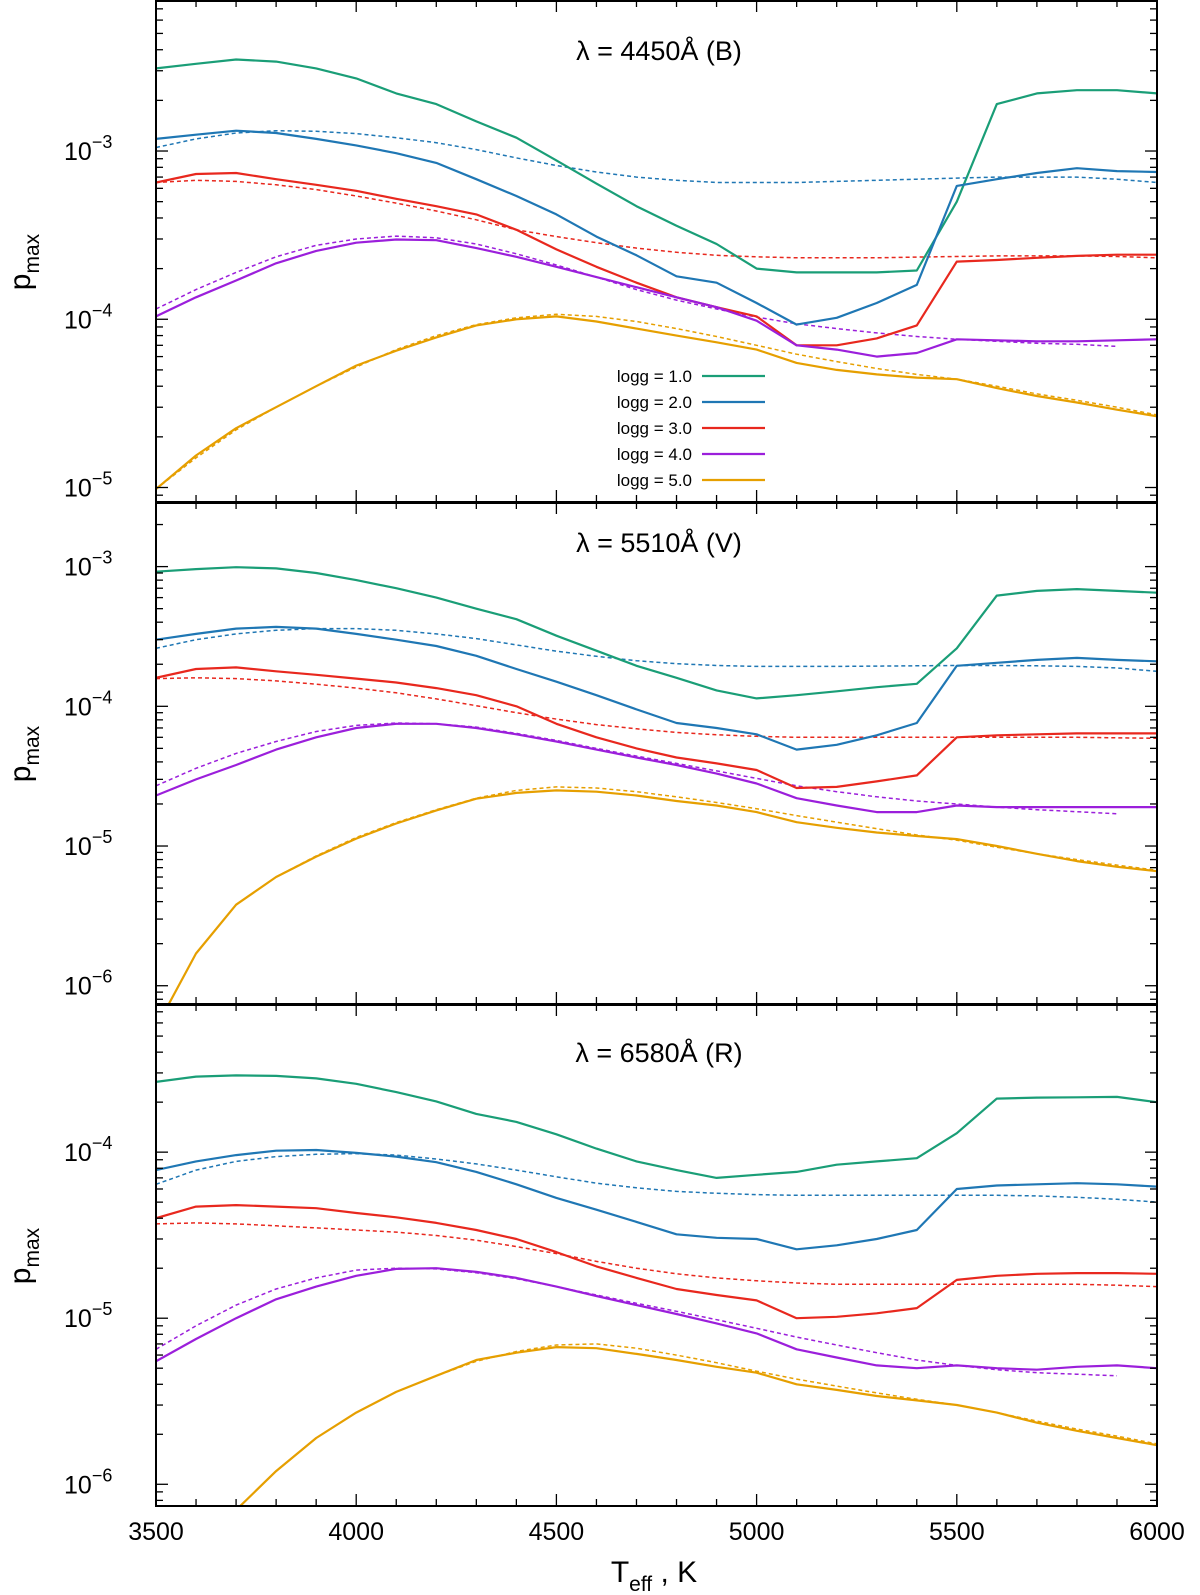 The height and width of the screenshot is (1595, 1200). What do you see at coordinates (356, 1532) in the screenshot?
I see `x-tick-label-4000: 4000` at bounding box center [356, 1532].